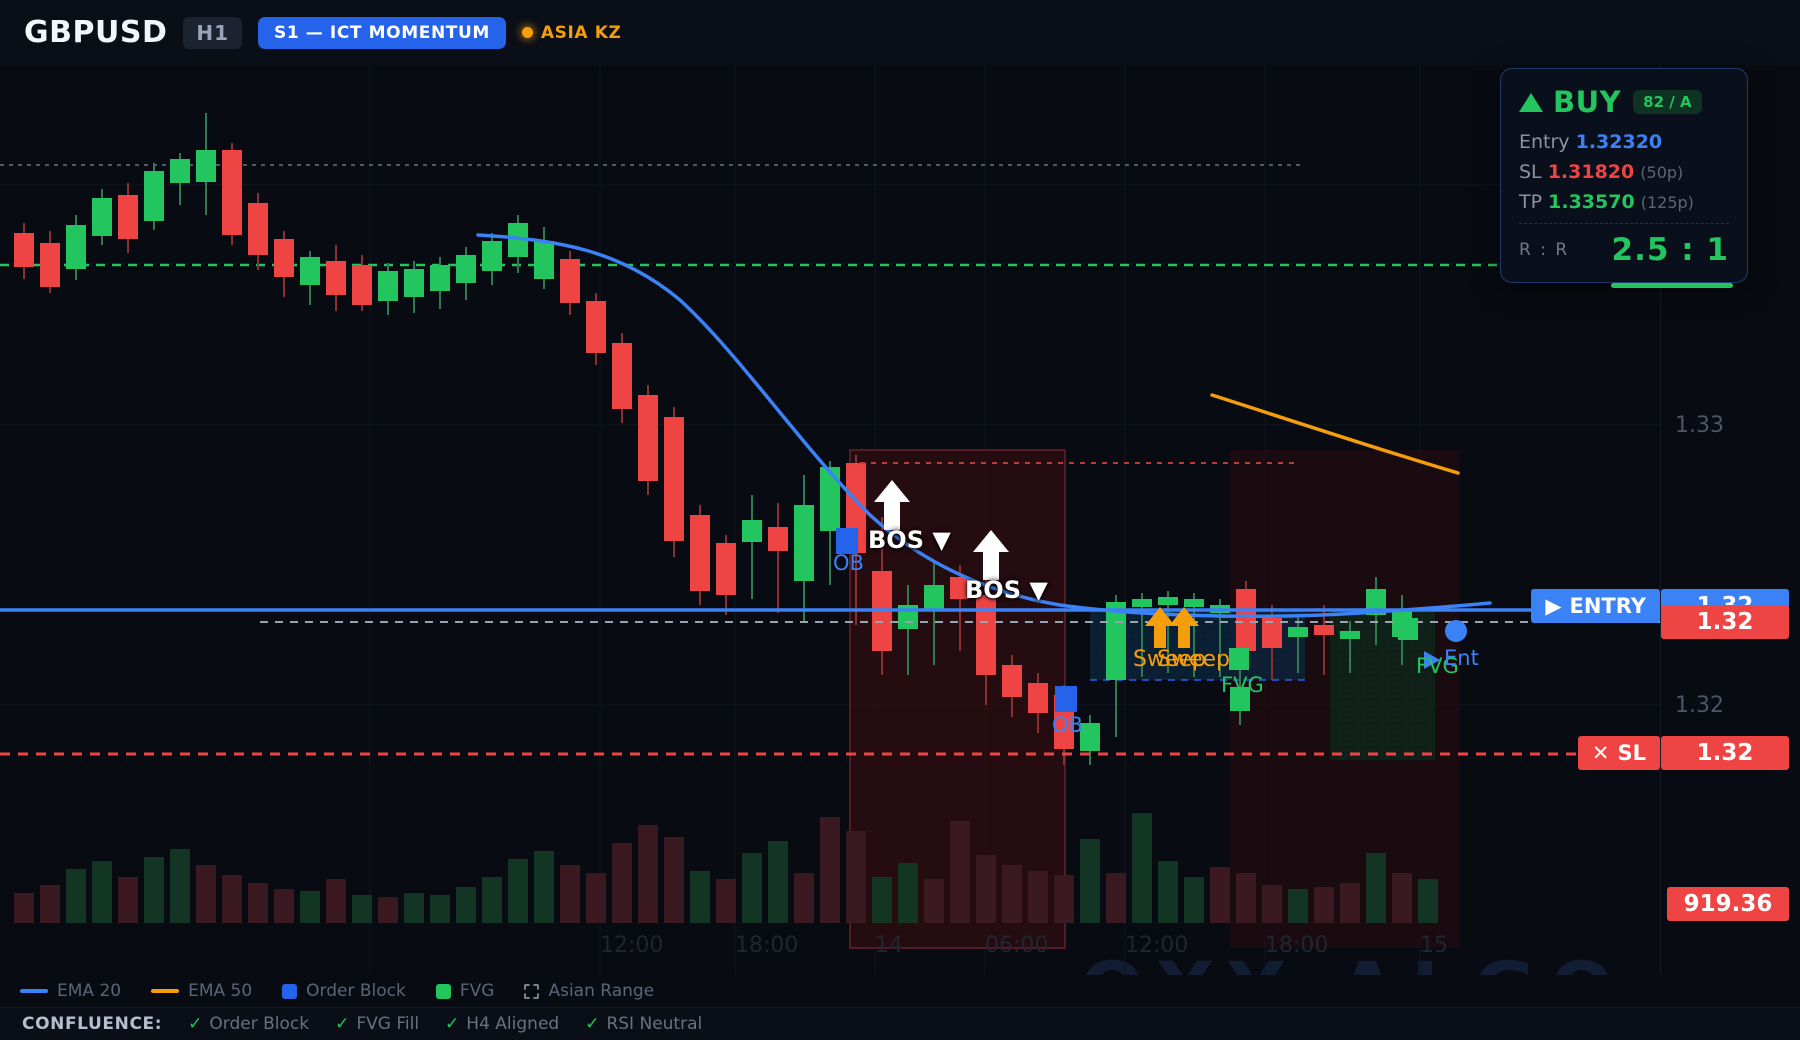  I want to click on legend-label: FVG, so click(477, 991).